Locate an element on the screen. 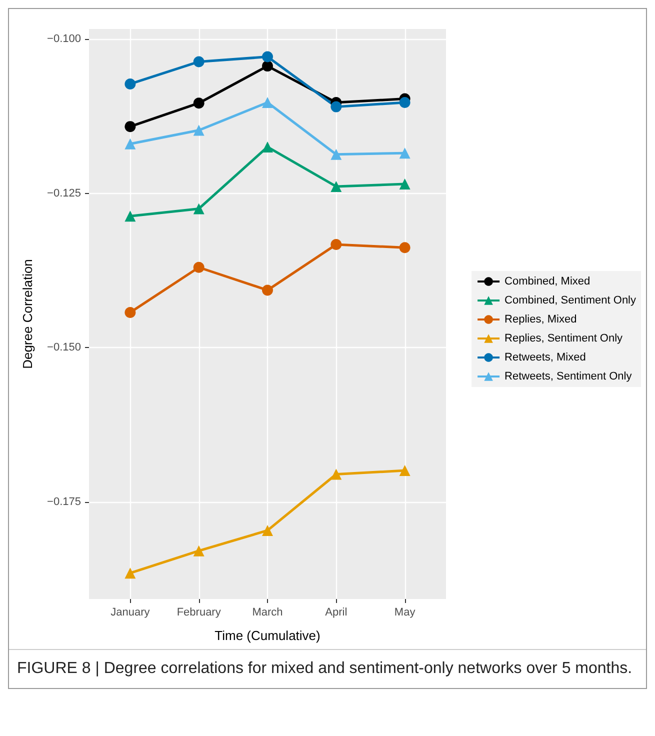 The image size is (655, 736). legend-label: Replies, Mixed is located at coordinates (540, 320).